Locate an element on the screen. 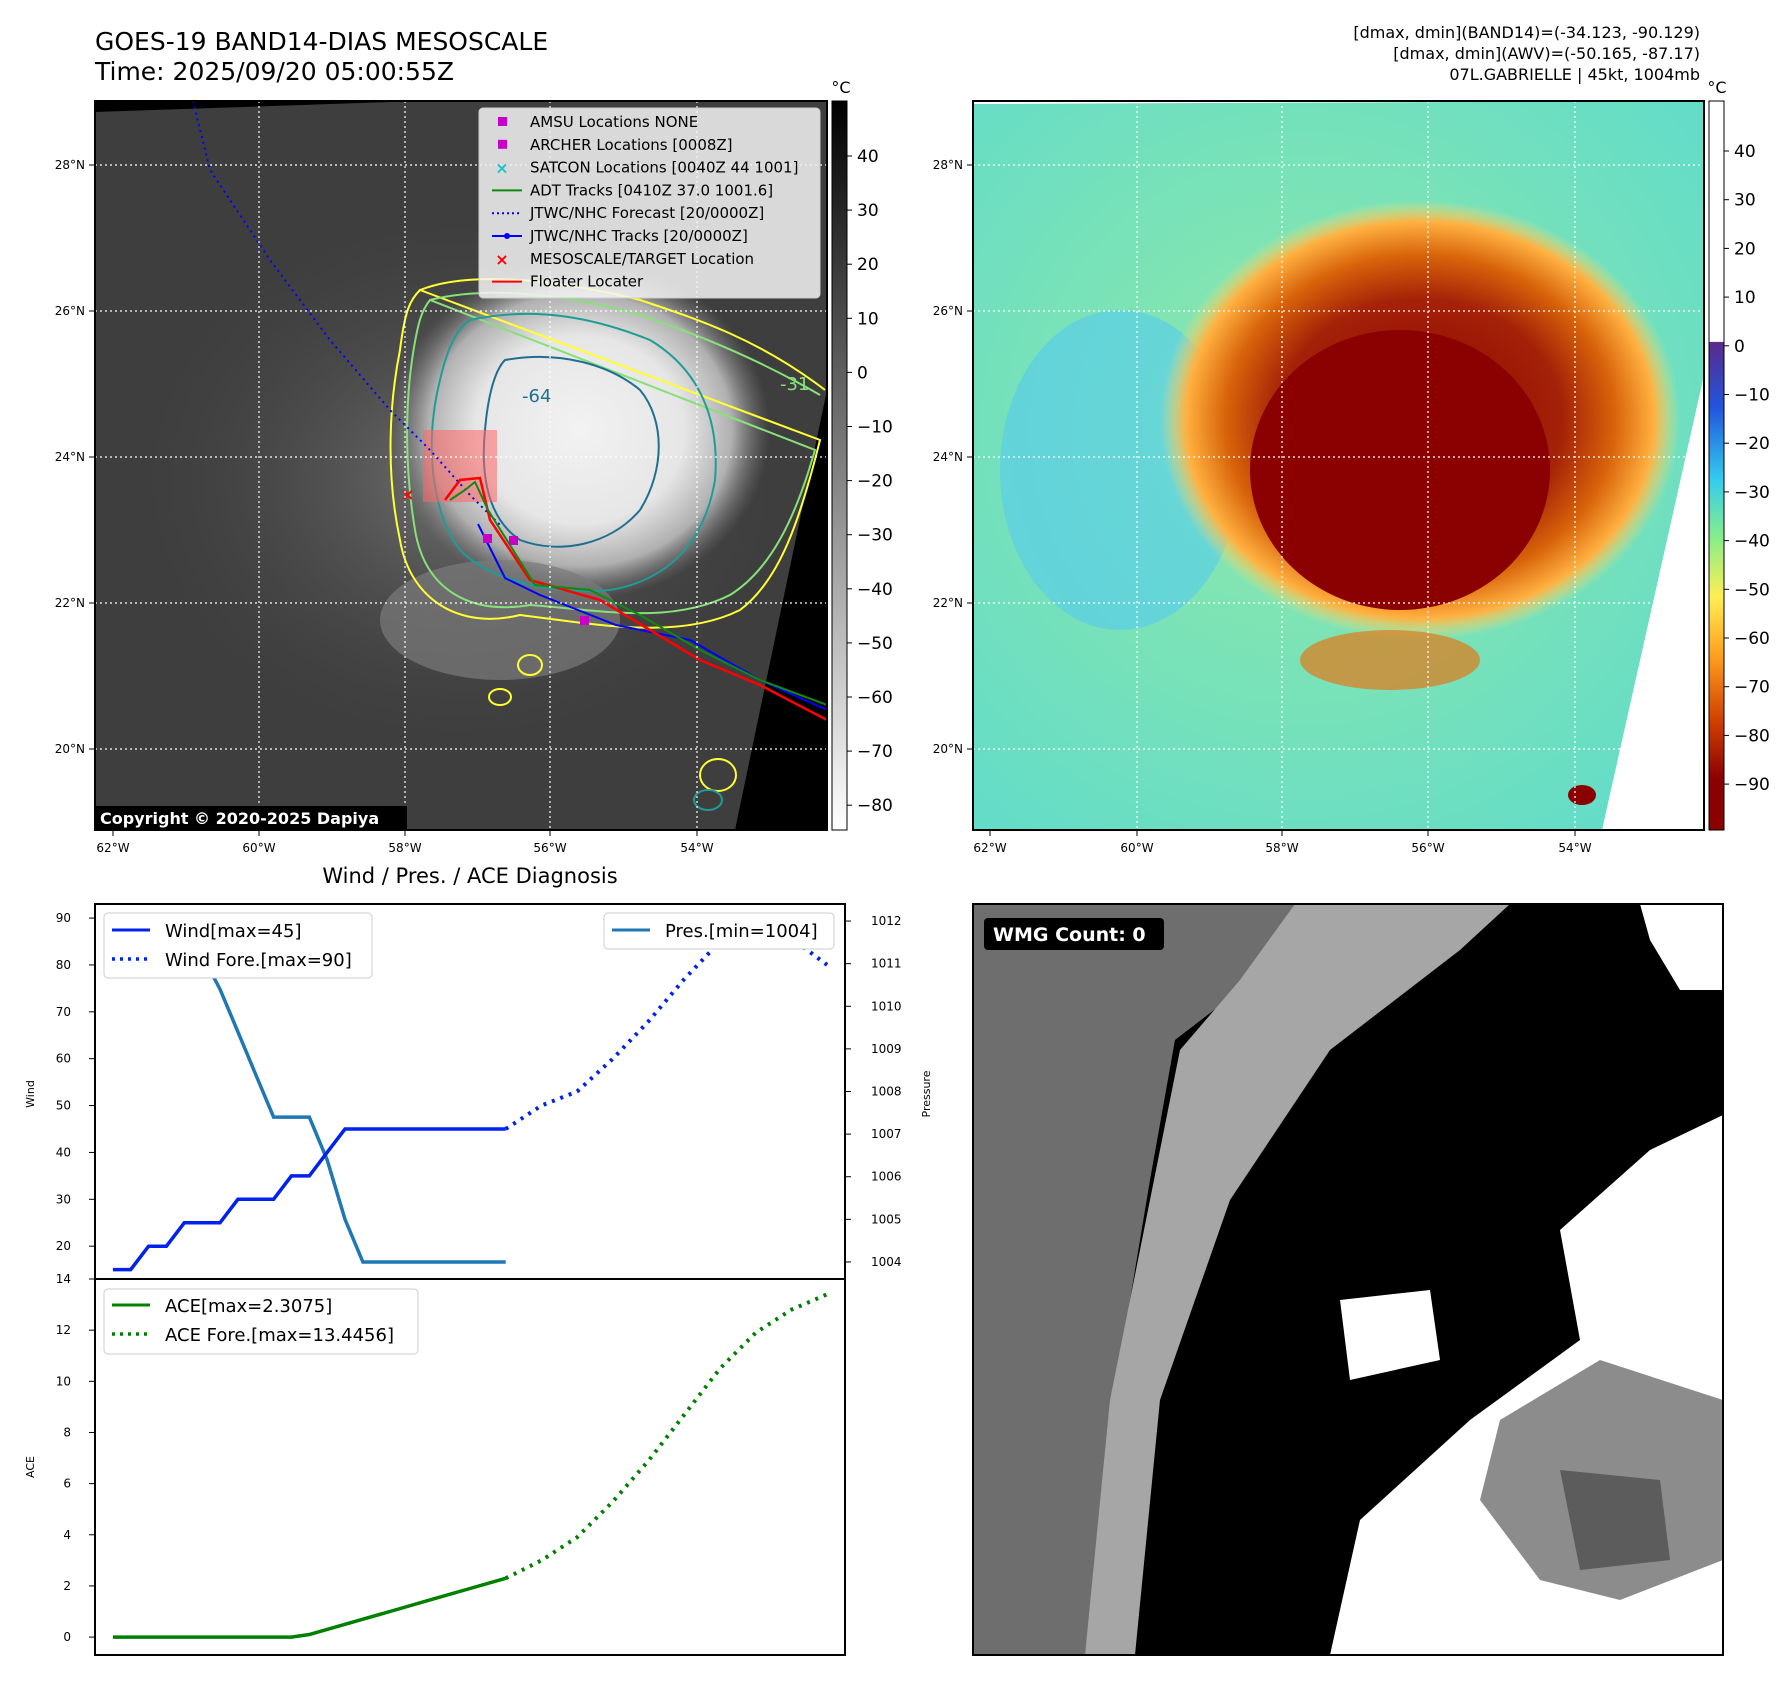  pres-legend-box is located at coordinates (719, 931).